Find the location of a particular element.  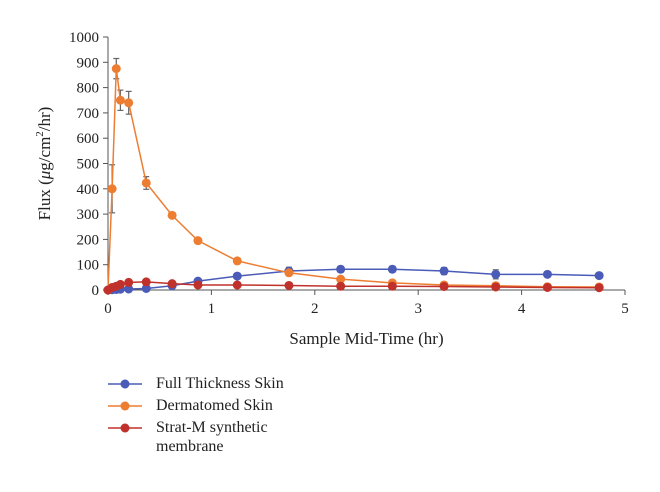

legend-marker-full-thickness is located at coordinates (125, 384).